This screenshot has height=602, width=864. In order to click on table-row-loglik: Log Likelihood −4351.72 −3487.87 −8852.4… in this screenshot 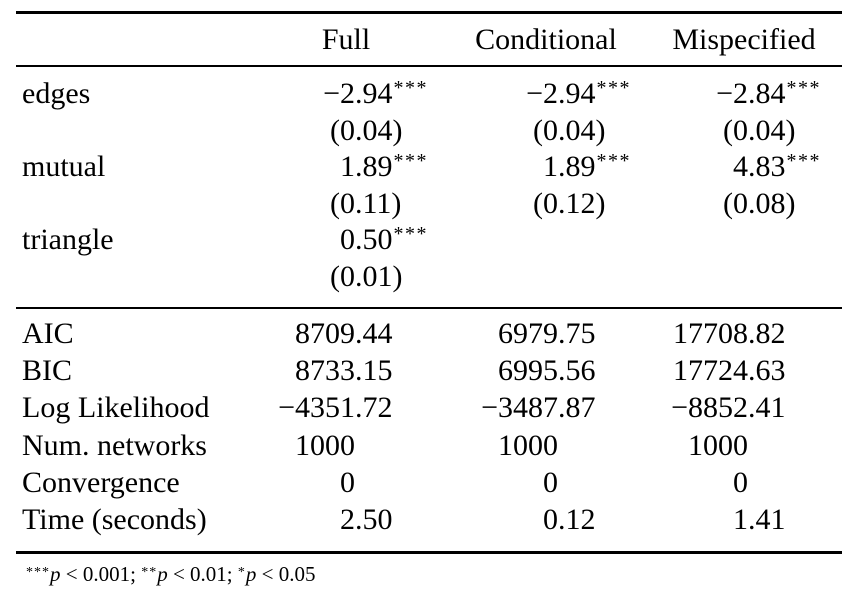, I will do `click(429, 407)`.